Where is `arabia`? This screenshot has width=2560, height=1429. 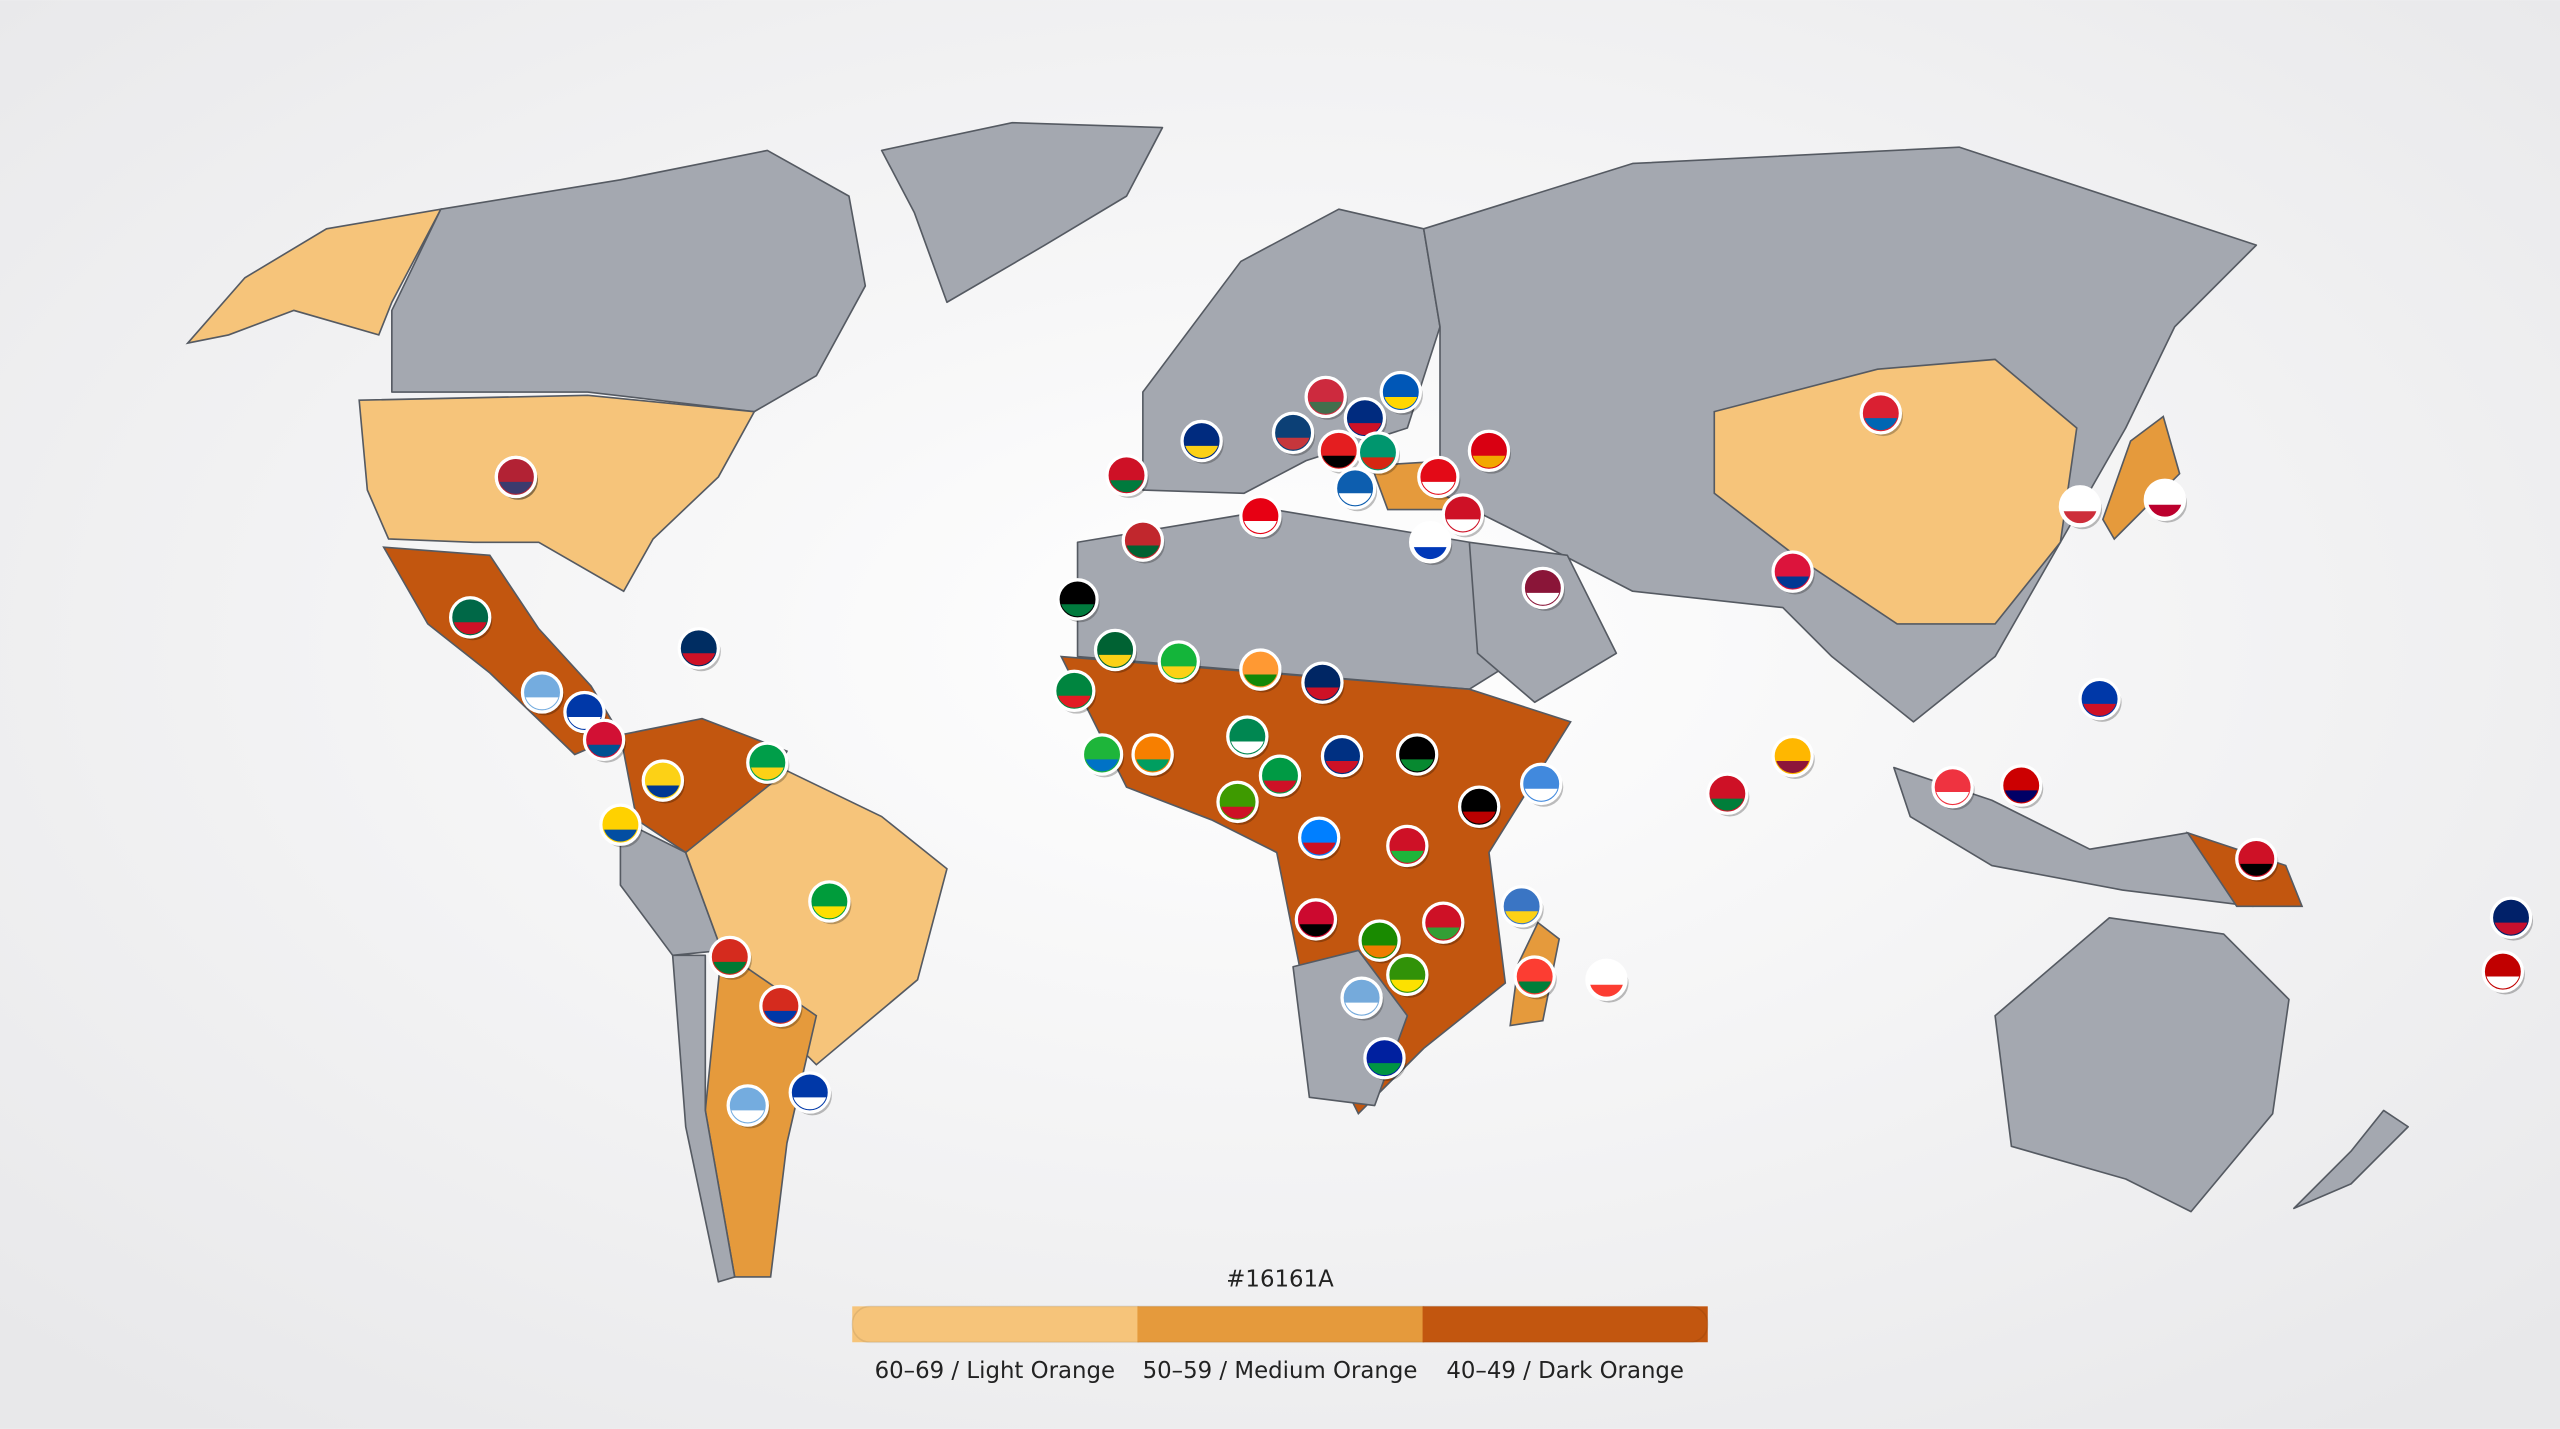
arabia is located at coordinates (1543, 622).